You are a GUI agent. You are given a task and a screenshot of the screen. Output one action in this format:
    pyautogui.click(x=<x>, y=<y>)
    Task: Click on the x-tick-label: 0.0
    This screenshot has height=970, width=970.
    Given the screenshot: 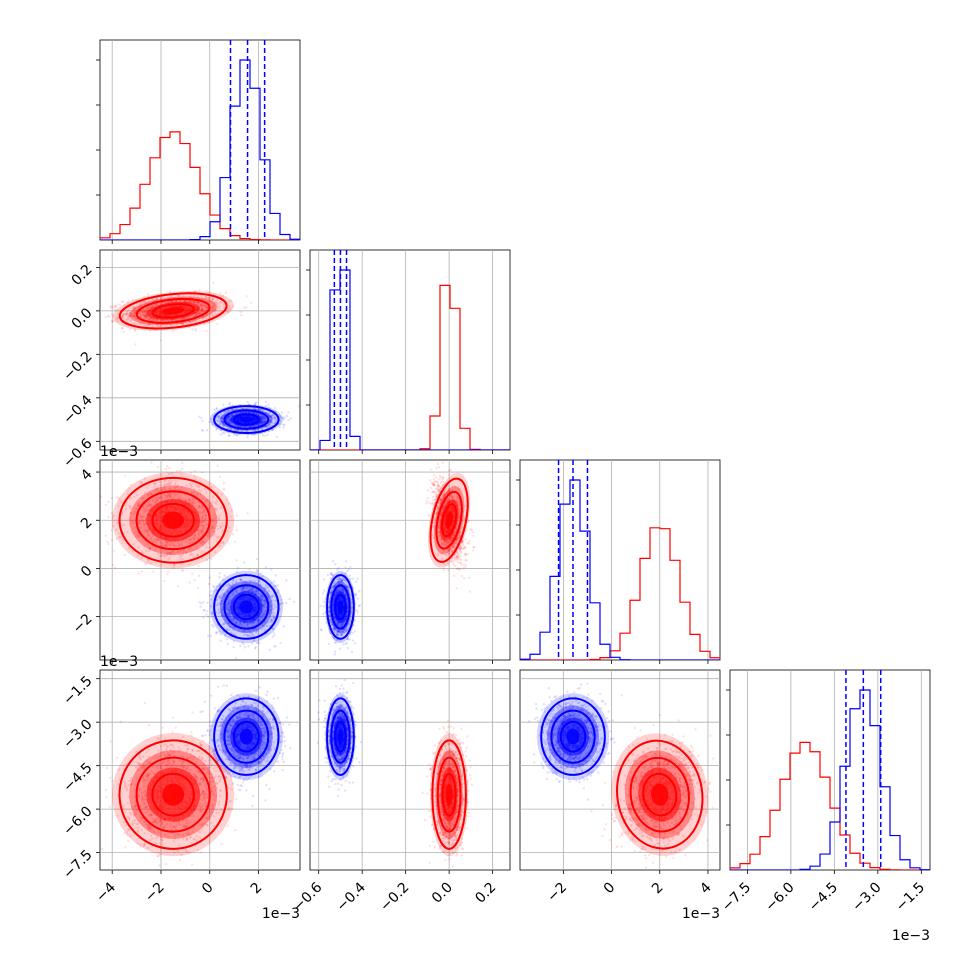 What is the action you would take?
    pyautogui.click(x=442, y=893)
    